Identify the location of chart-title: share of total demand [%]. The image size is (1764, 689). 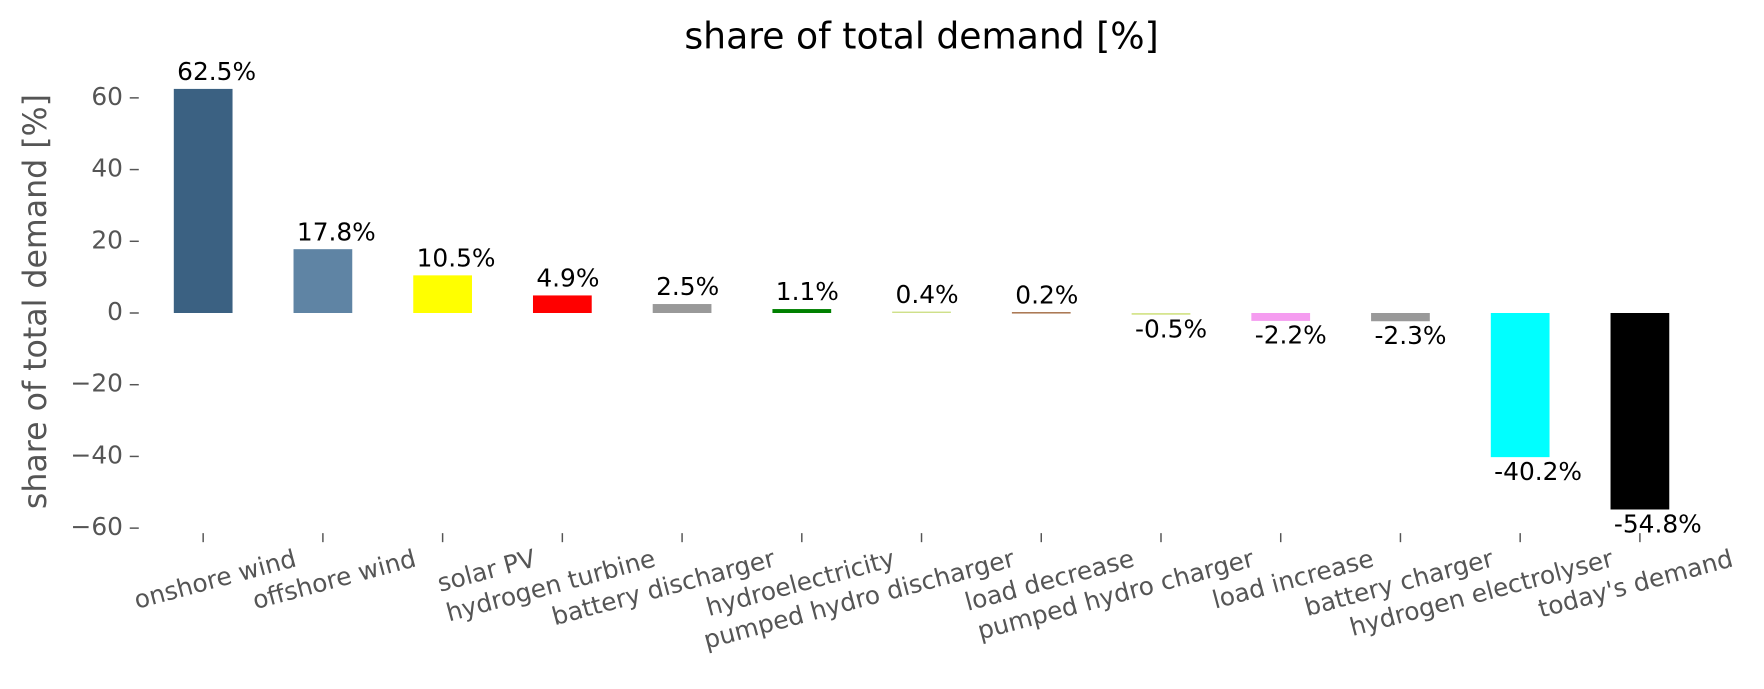
(921, 35).